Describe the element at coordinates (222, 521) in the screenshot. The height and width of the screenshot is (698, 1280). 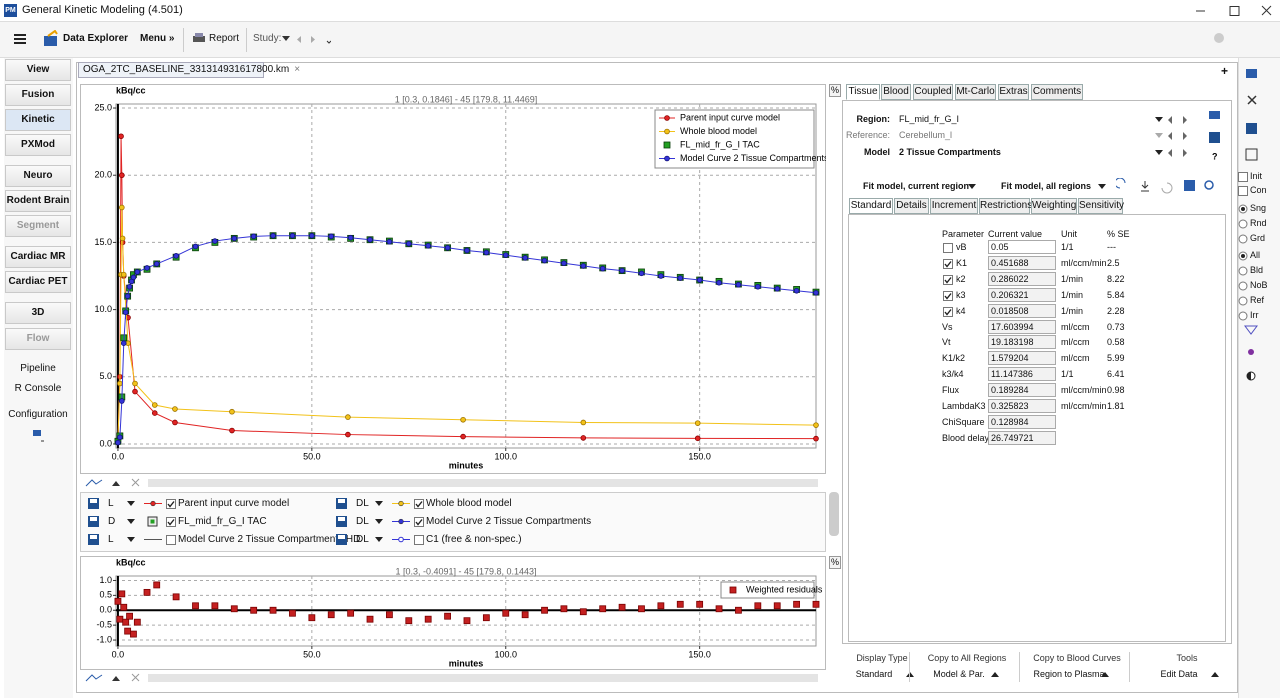
I see `curve-name: FL_mid_fr_G_I TAC` at that location.